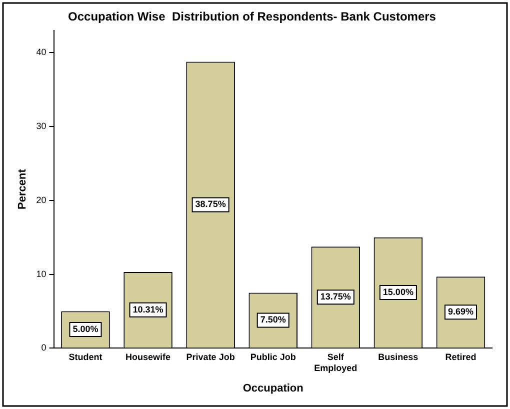 This screenshot has height=409, width=510. What do you see at coordinates (461, 311) in the screenshot?
I see `data-label: 9.69%` at bounding box center [461, 311].